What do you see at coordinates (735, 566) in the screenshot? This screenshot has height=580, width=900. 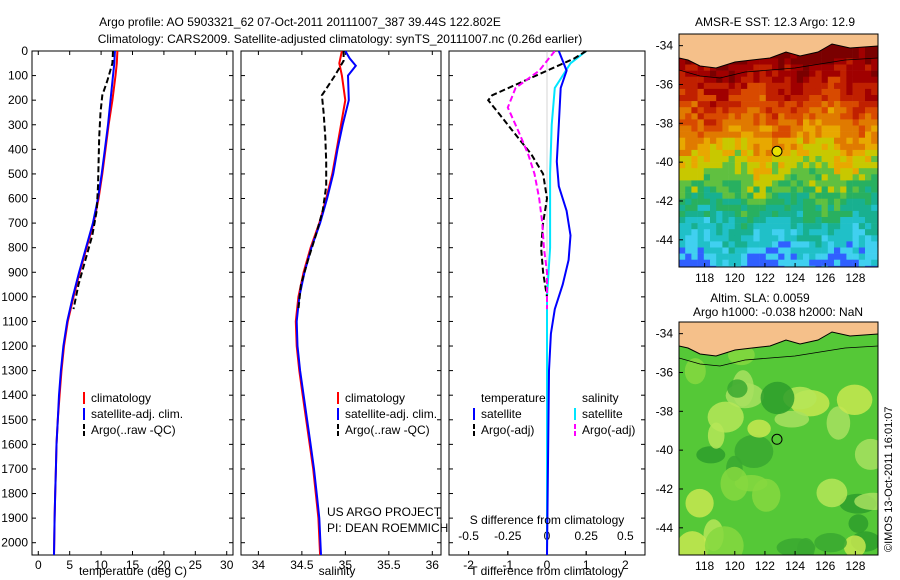 I see `lon-tick-label: 120` at bounding box center [735, 566].